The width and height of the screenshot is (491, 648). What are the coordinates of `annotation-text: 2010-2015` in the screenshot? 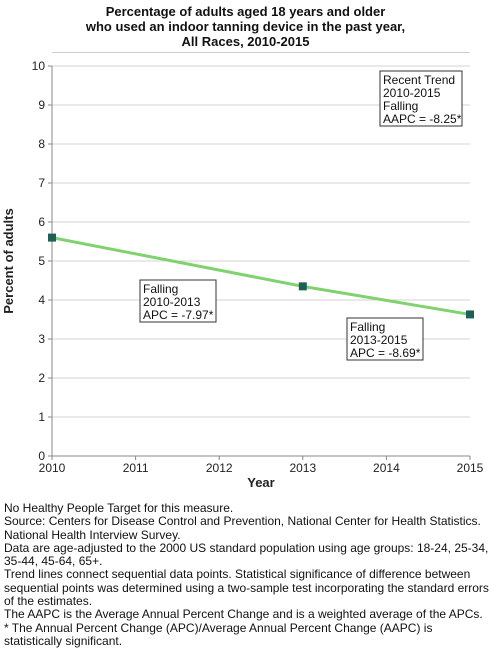 It's located at (412, 93).